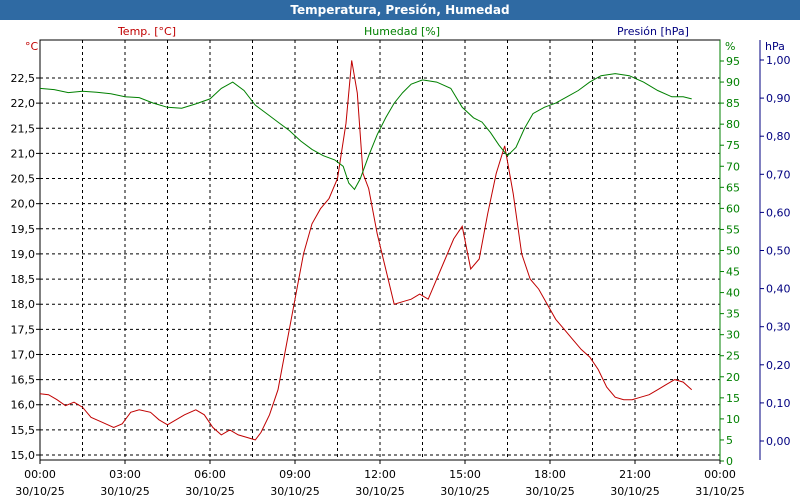 The height and width of the screenshot is (500, 800). I want to click on hum-tick-label: 90, so click(733, 82).